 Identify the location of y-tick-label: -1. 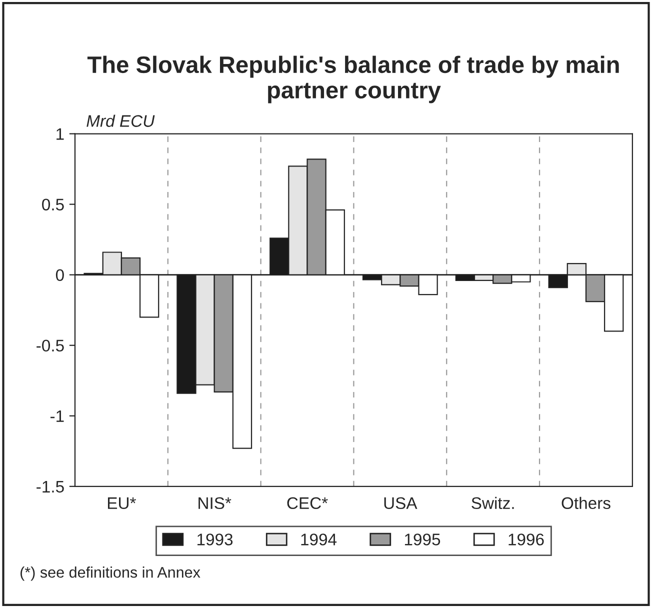
(57, 416).